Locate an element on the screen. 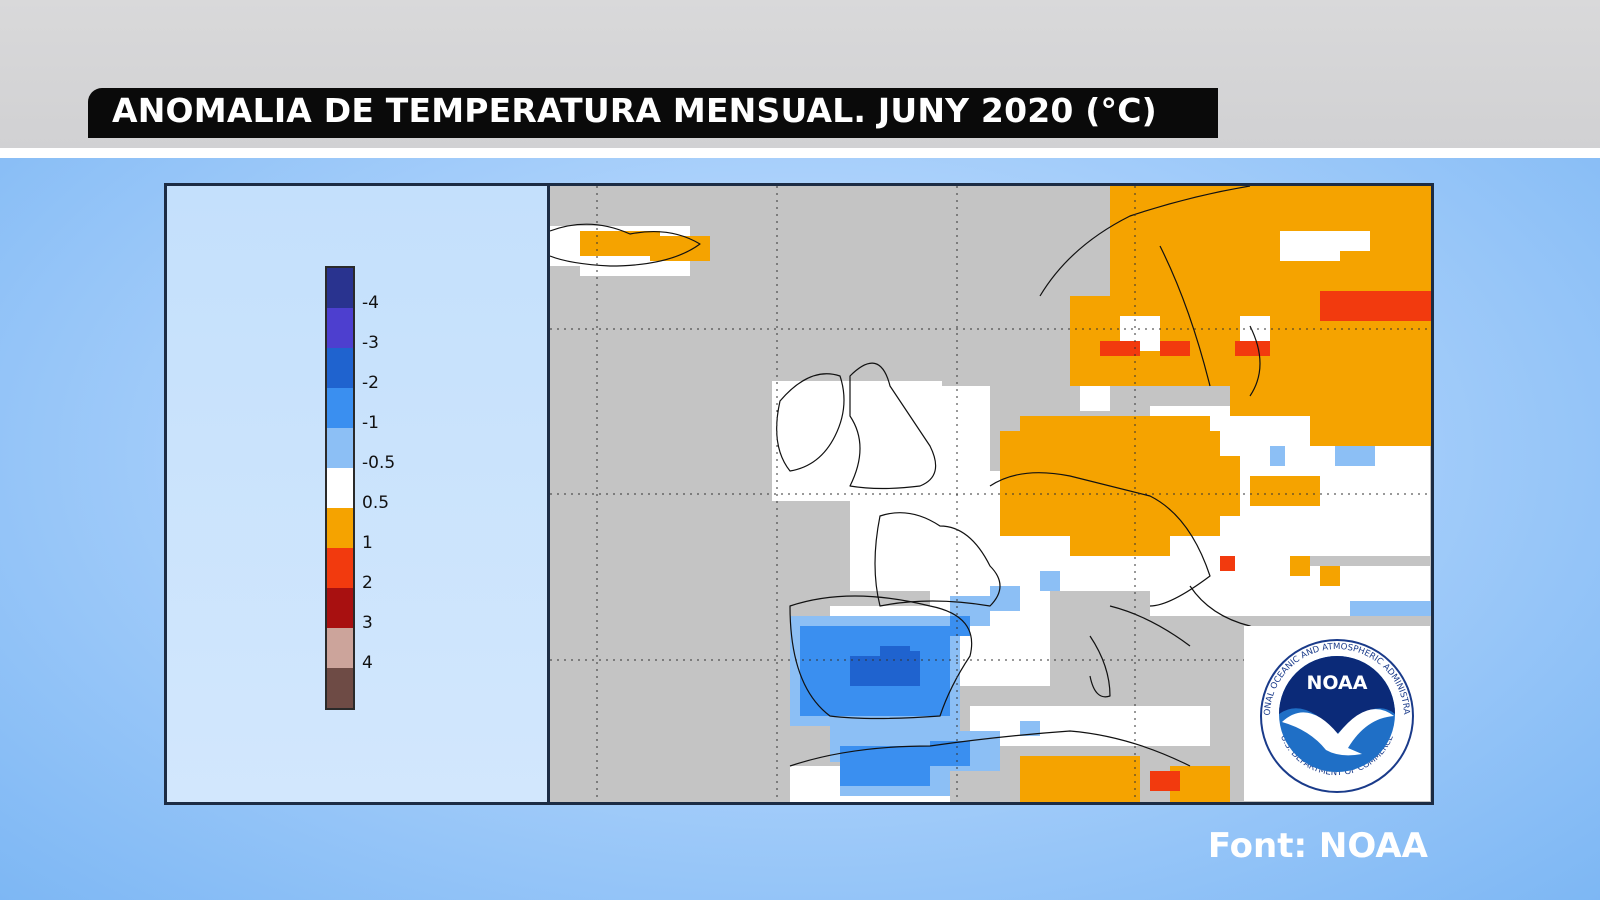 This screenshot has width=1600, height=900. logo-upper is located at coordinates (1337, 695).